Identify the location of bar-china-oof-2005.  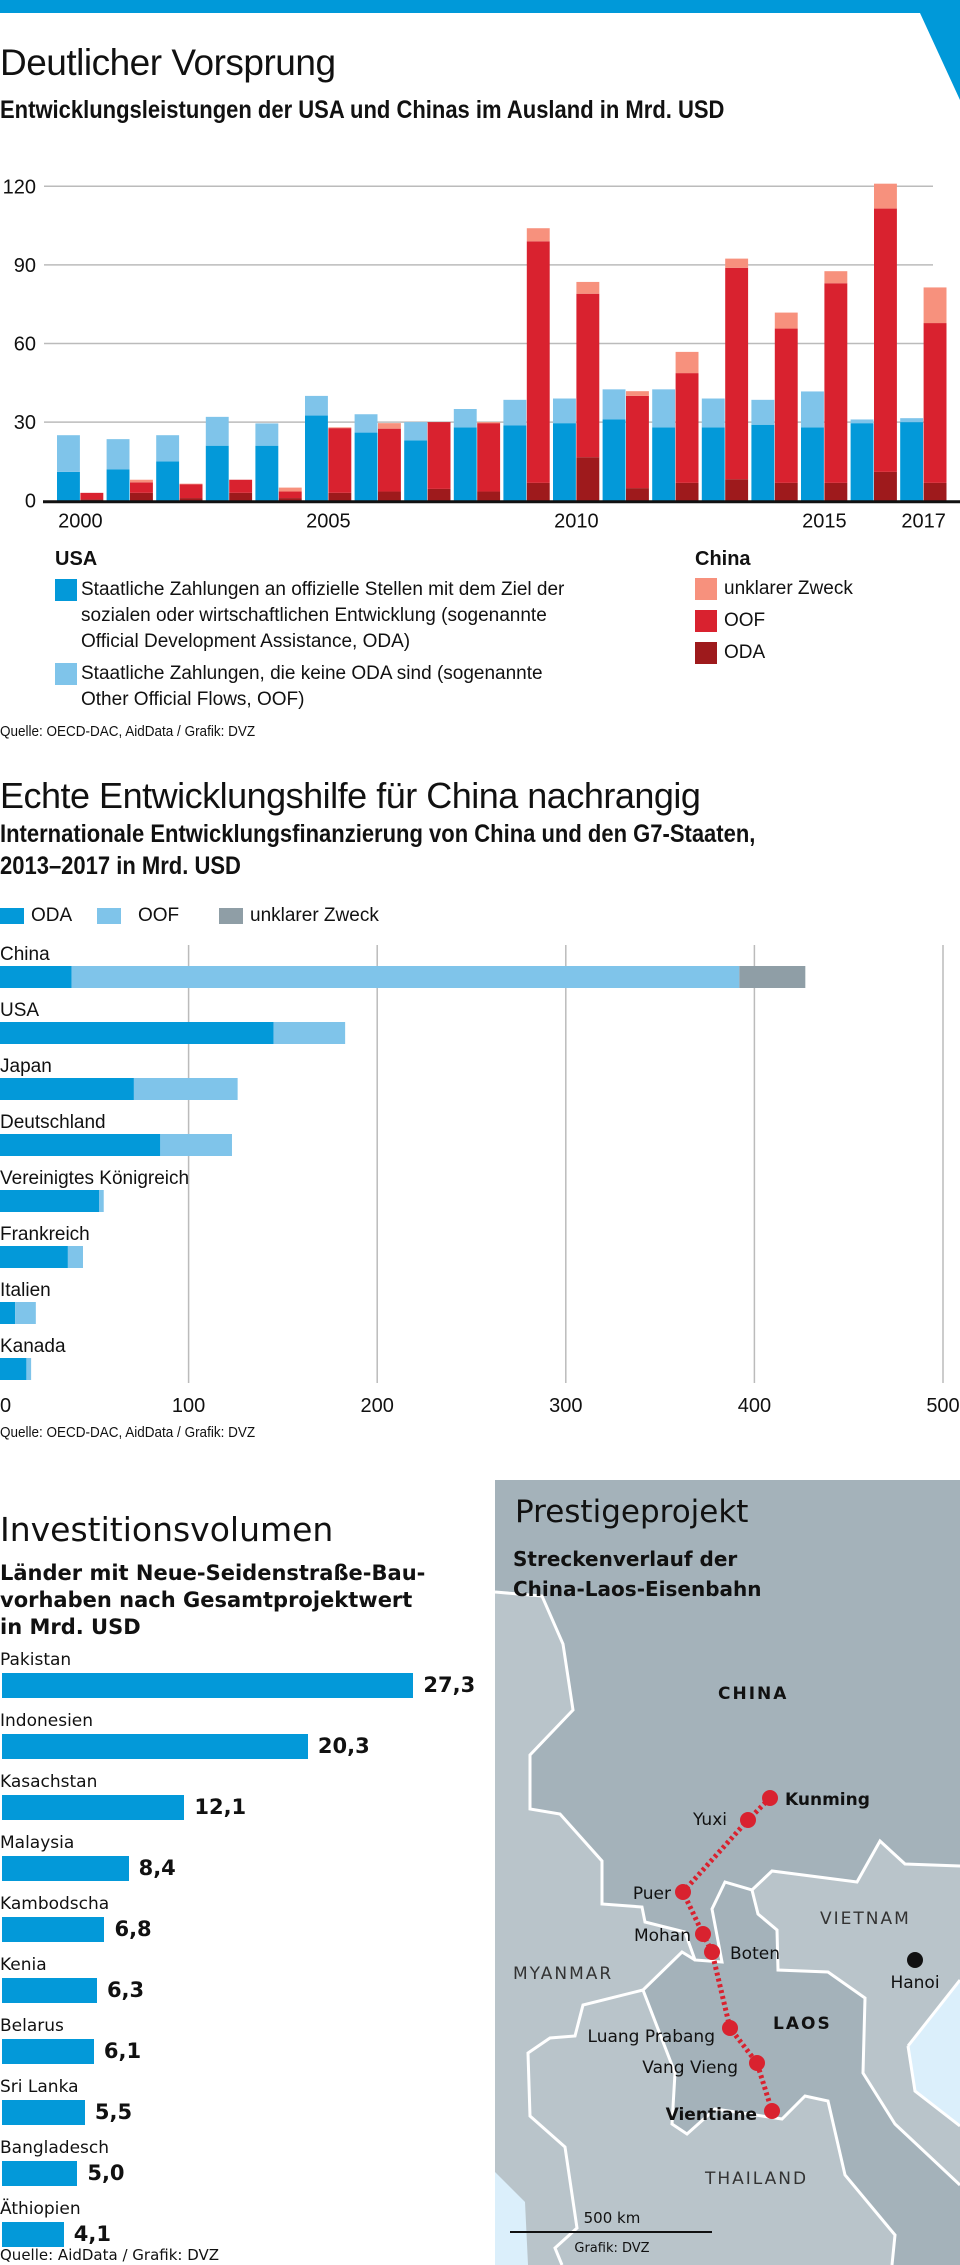
(340, 460).